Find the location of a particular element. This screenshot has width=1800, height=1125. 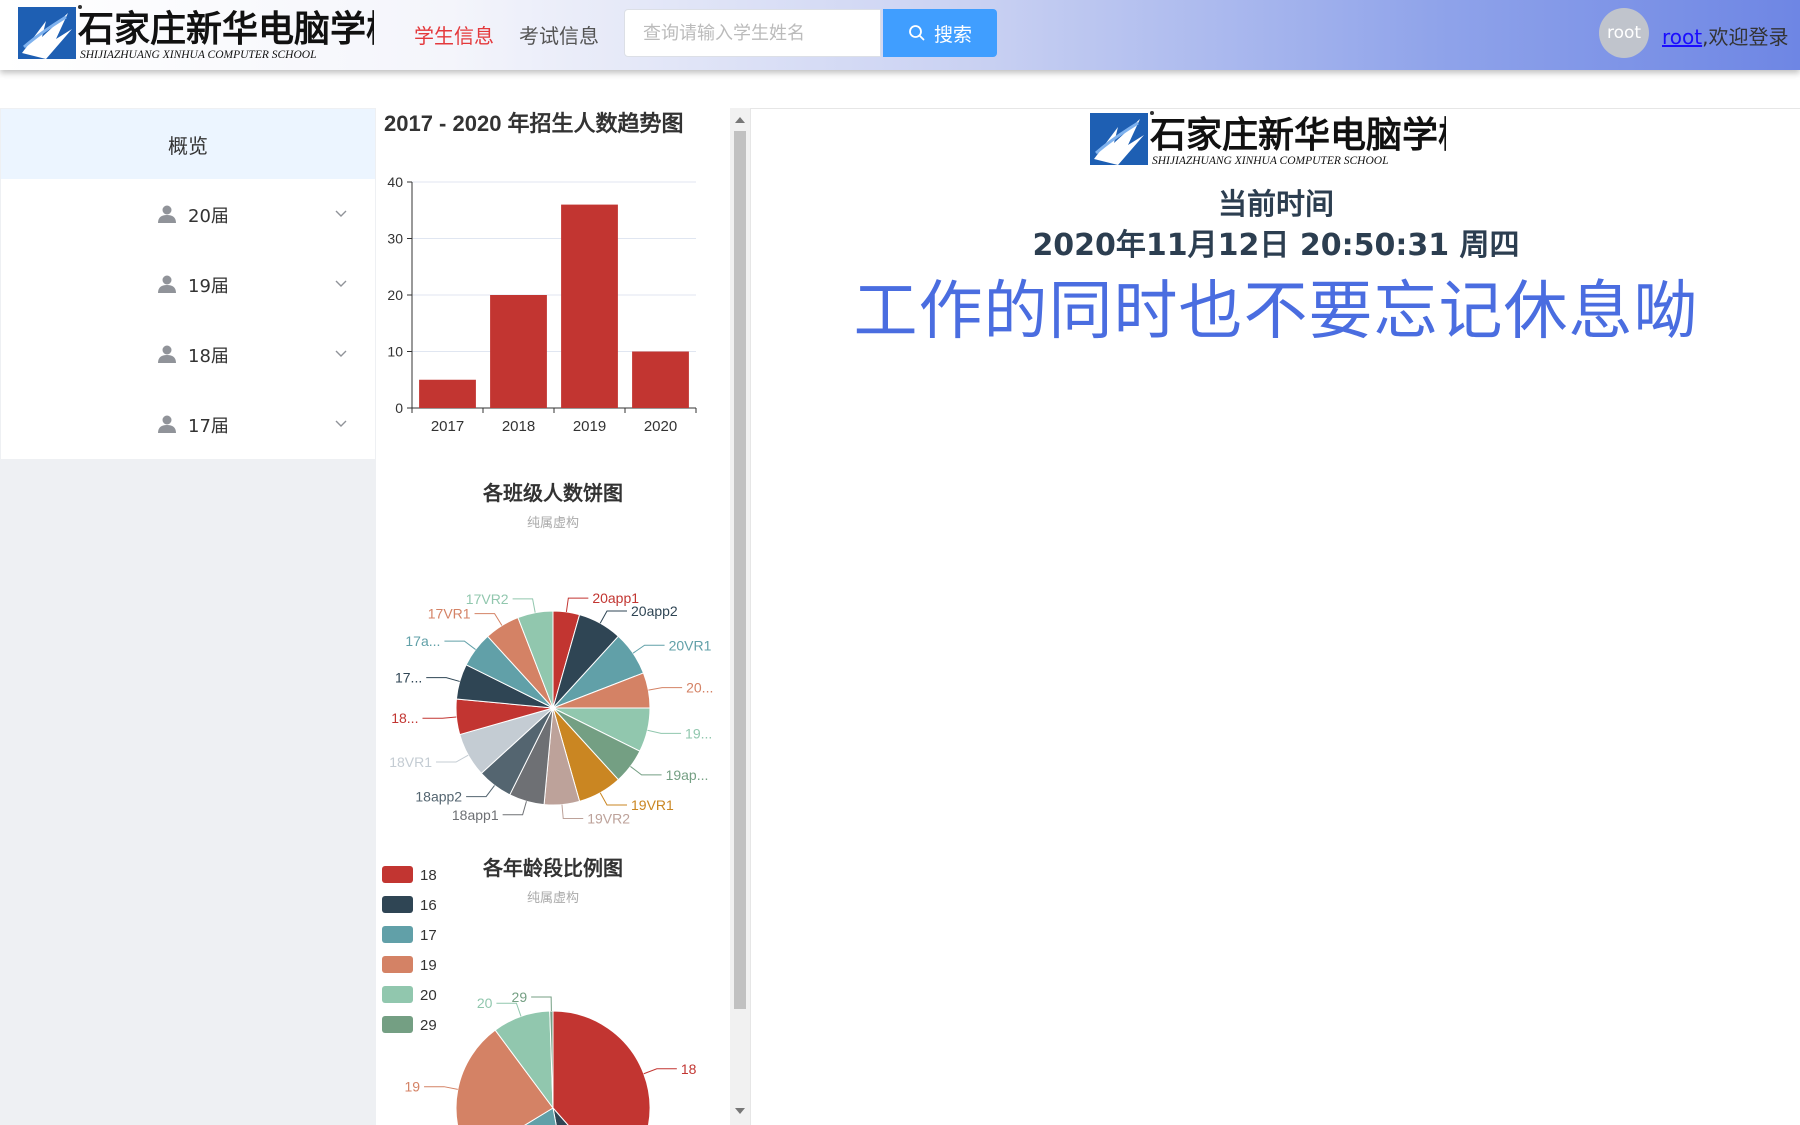

bar-2018 is located at coordinates (518, 351).